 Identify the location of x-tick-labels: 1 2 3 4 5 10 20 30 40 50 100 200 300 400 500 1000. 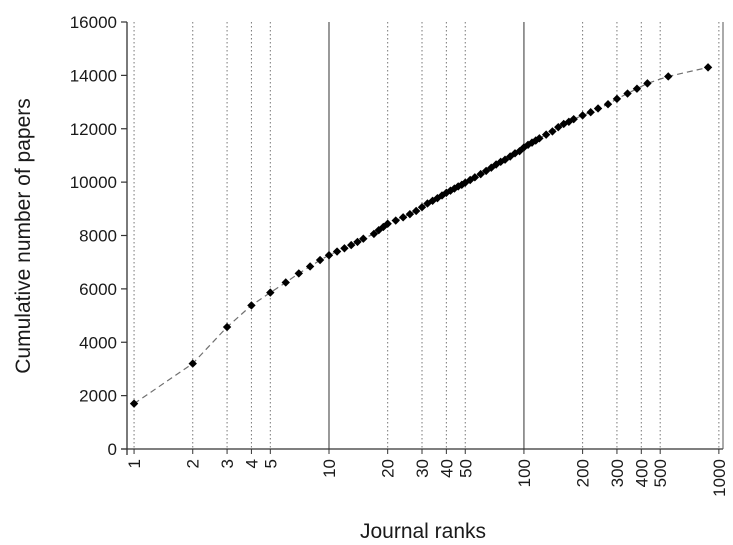
(427, 478).